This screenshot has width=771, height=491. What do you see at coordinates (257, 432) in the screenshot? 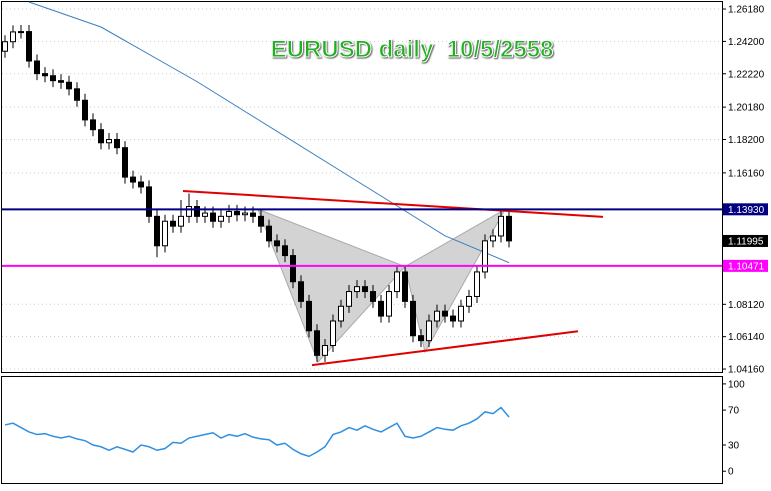
I see `oscillator-line` at bounding box center [257, 432].